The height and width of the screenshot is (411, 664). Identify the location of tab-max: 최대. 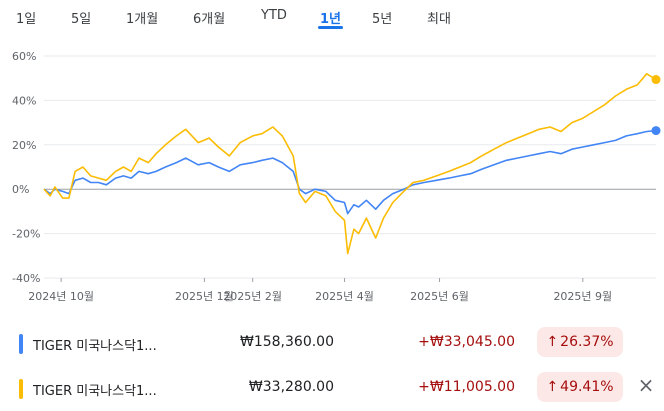
(439, 19).